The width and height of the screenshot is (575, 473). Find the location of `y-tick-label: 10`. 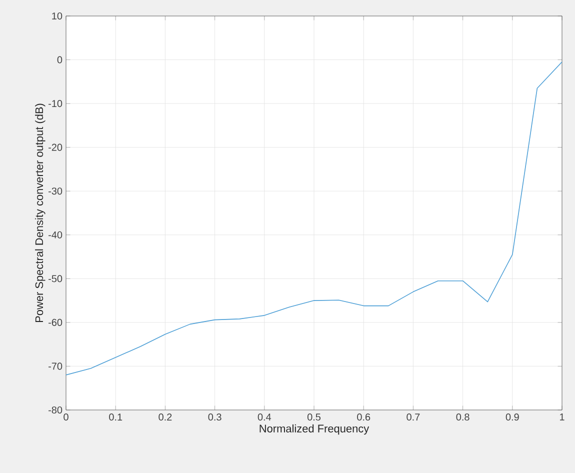

y-tick-label: 10 is located at coordinates (57, 16).